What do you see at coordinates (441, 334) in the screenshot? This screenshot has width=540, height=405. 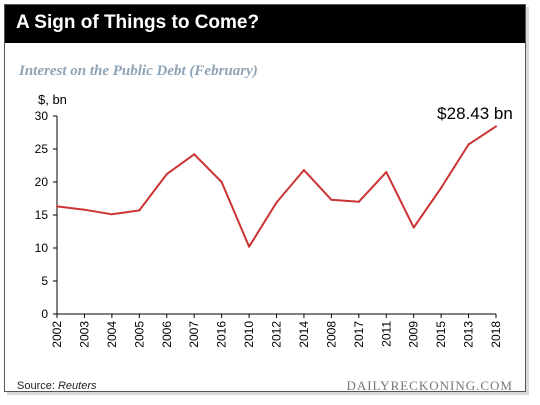 I see `x-tick-label: 2015` at bounding box center [441, 334].